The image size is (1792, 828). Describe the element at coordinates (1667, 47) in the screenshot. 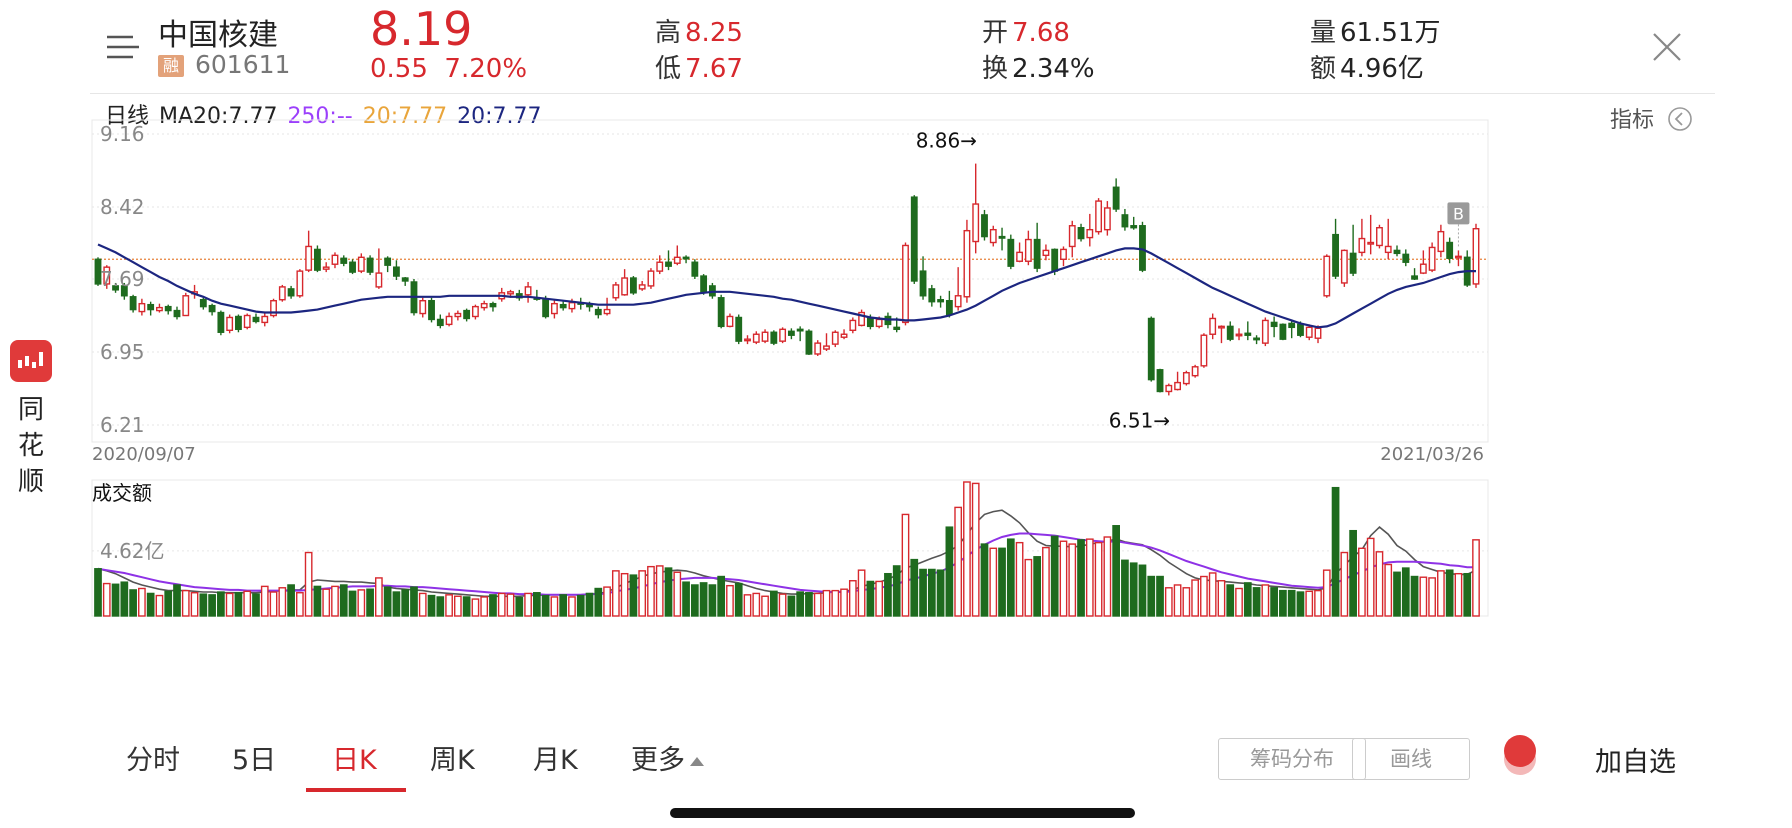

I see `close-icon` at that location.